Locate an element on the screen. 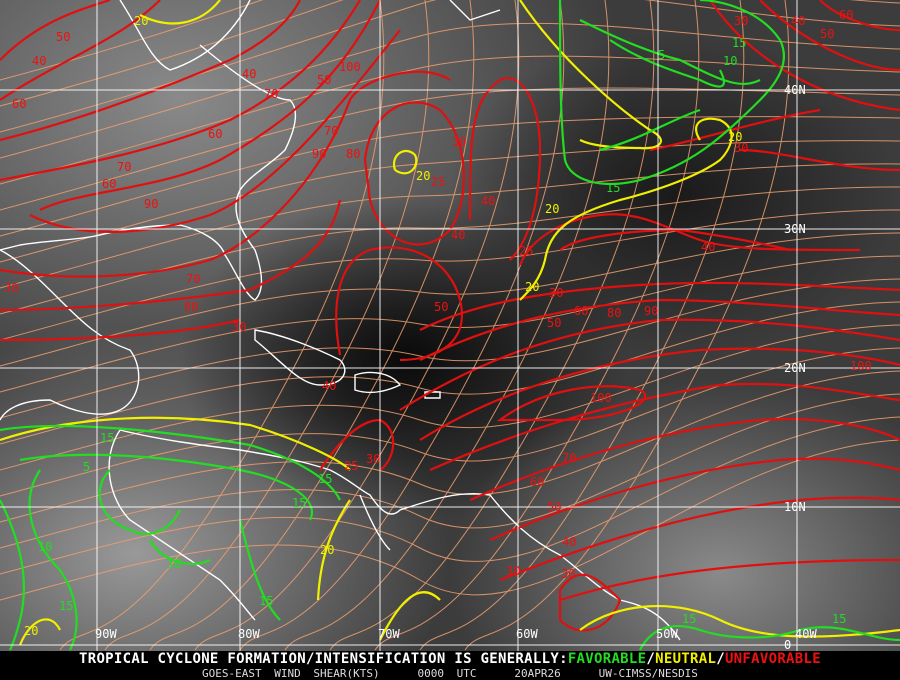  latitude-label: 30N is located at coordinates (795, 229).